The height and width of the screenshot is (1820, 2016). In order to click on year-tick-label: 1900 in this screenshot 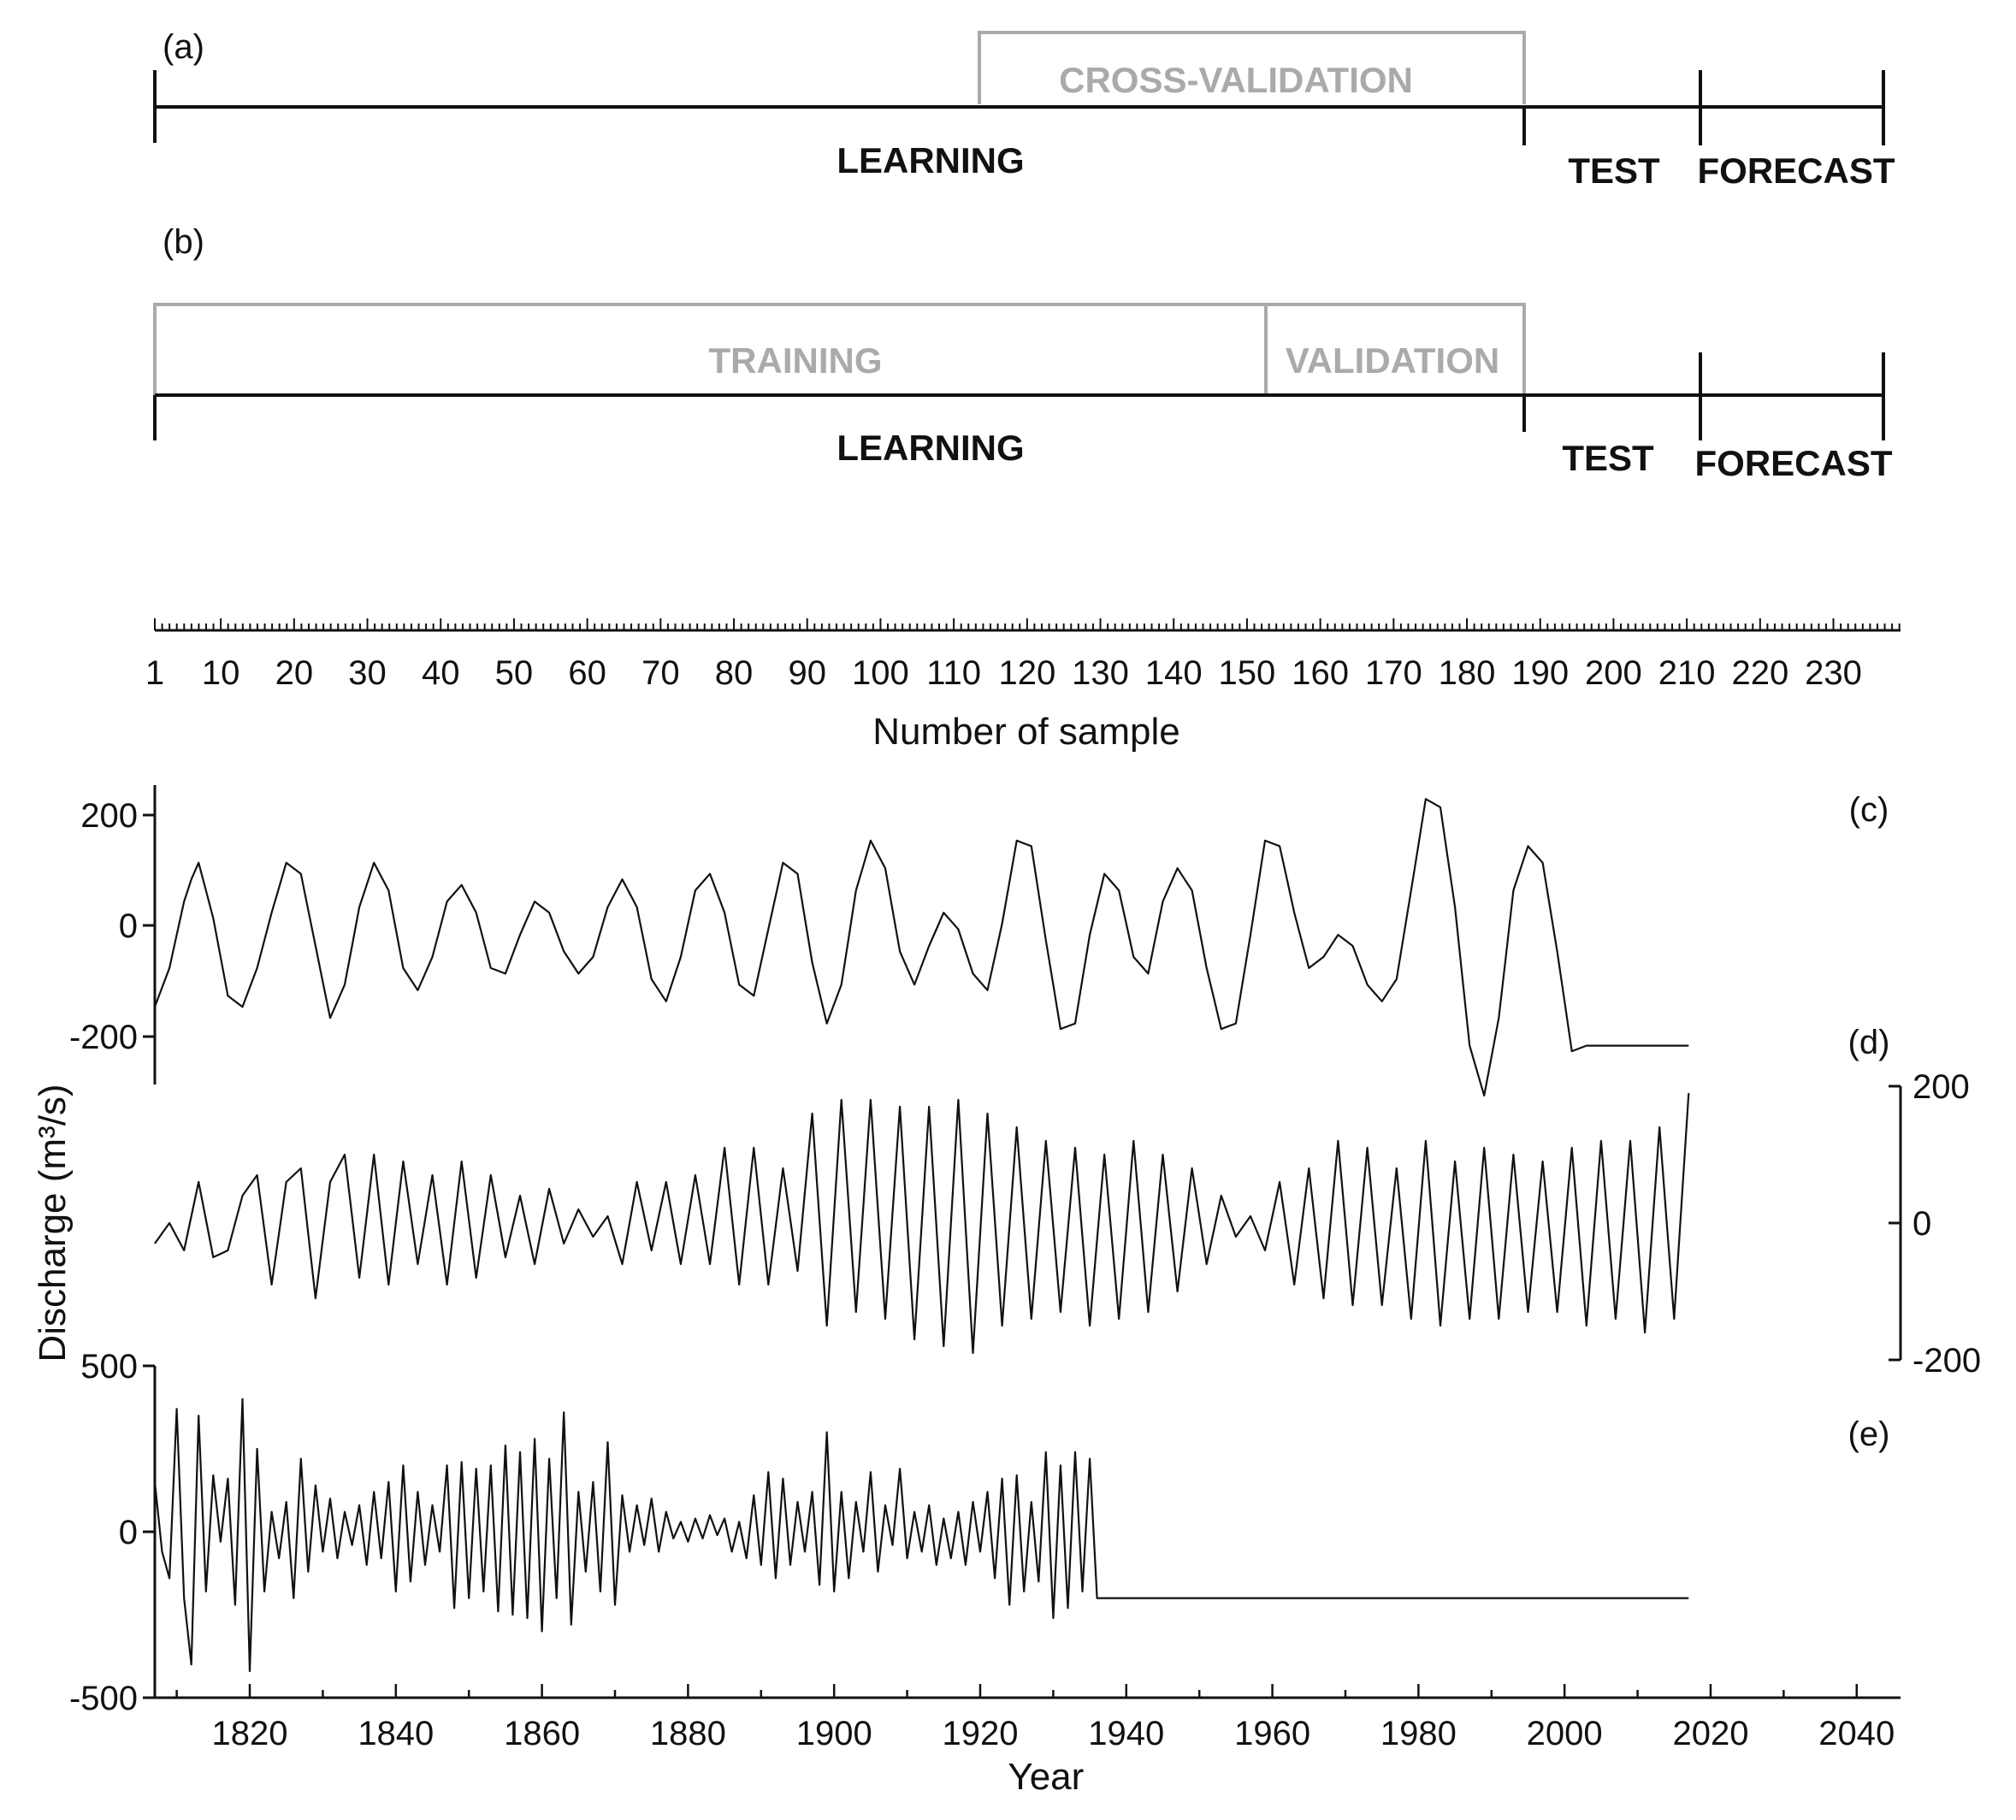, I will do `click(834, 1734)`.